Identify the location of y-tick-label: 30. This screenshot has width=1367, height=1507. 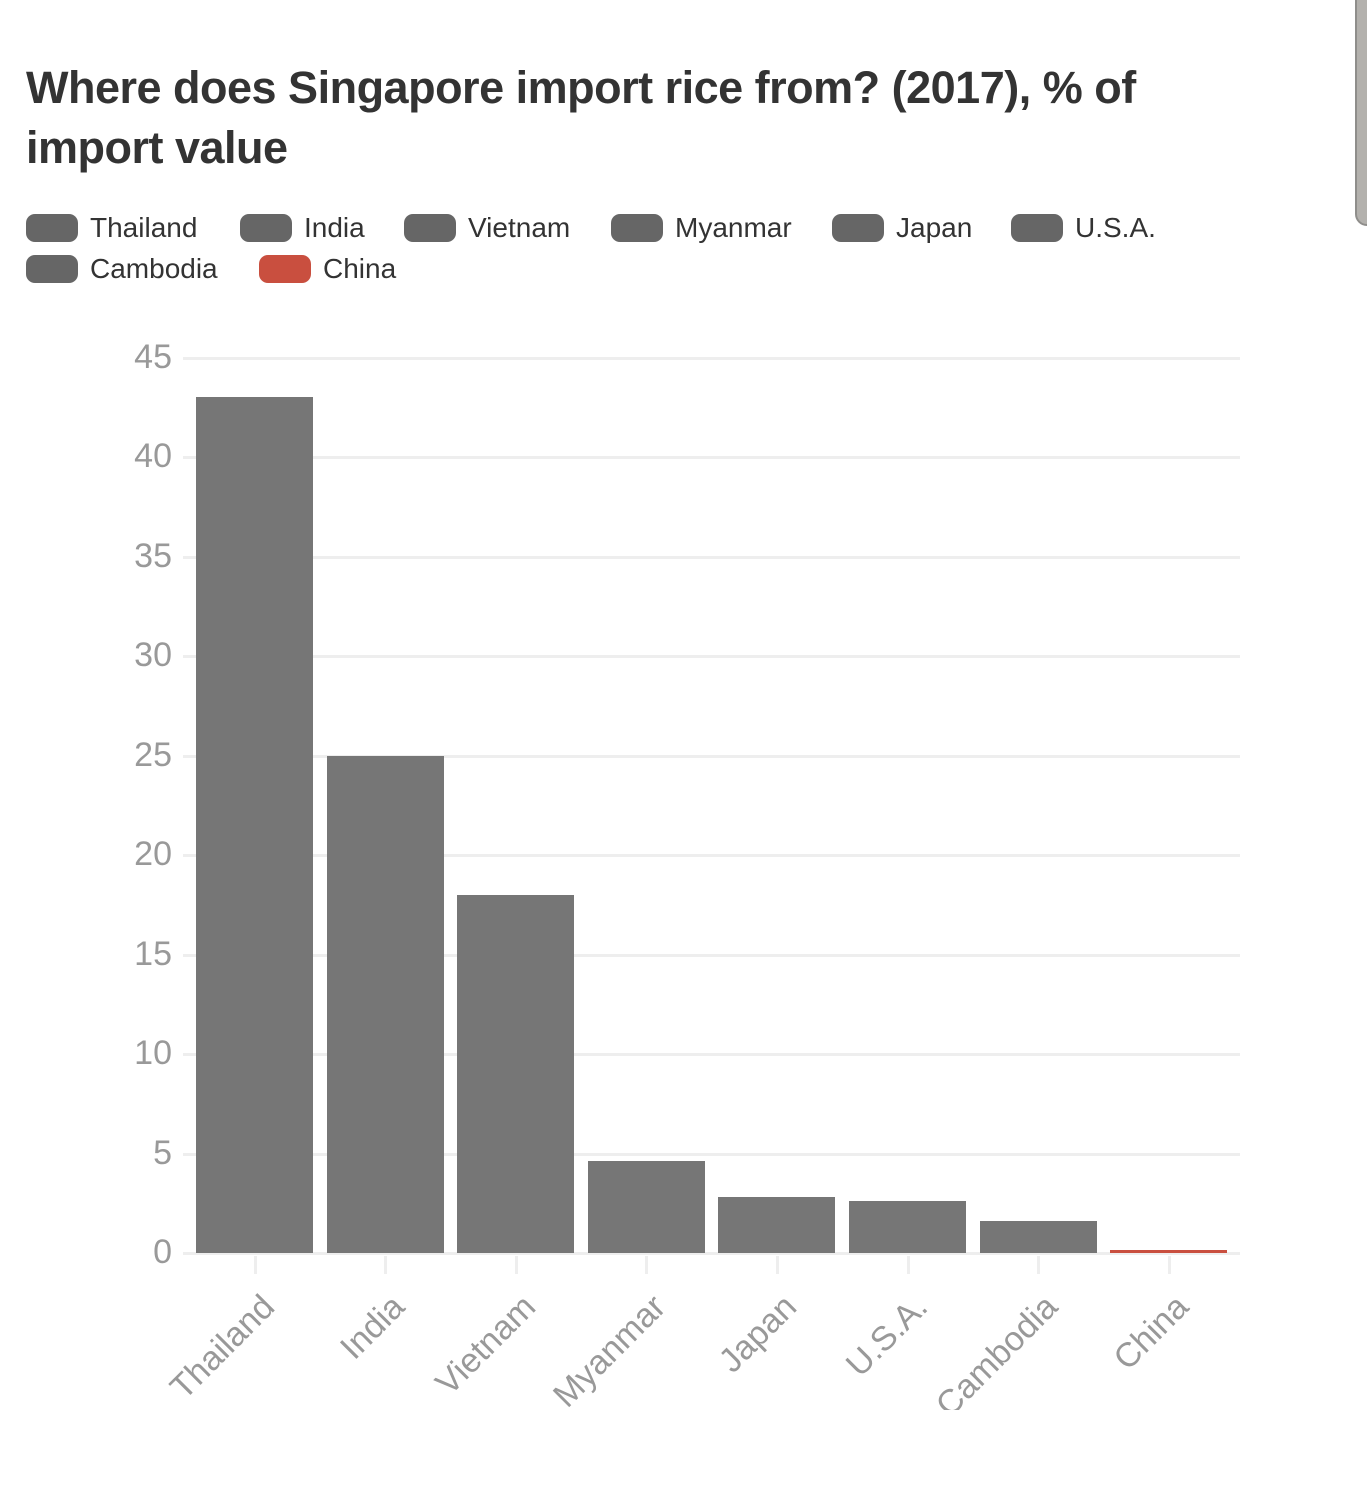
(153, 655).